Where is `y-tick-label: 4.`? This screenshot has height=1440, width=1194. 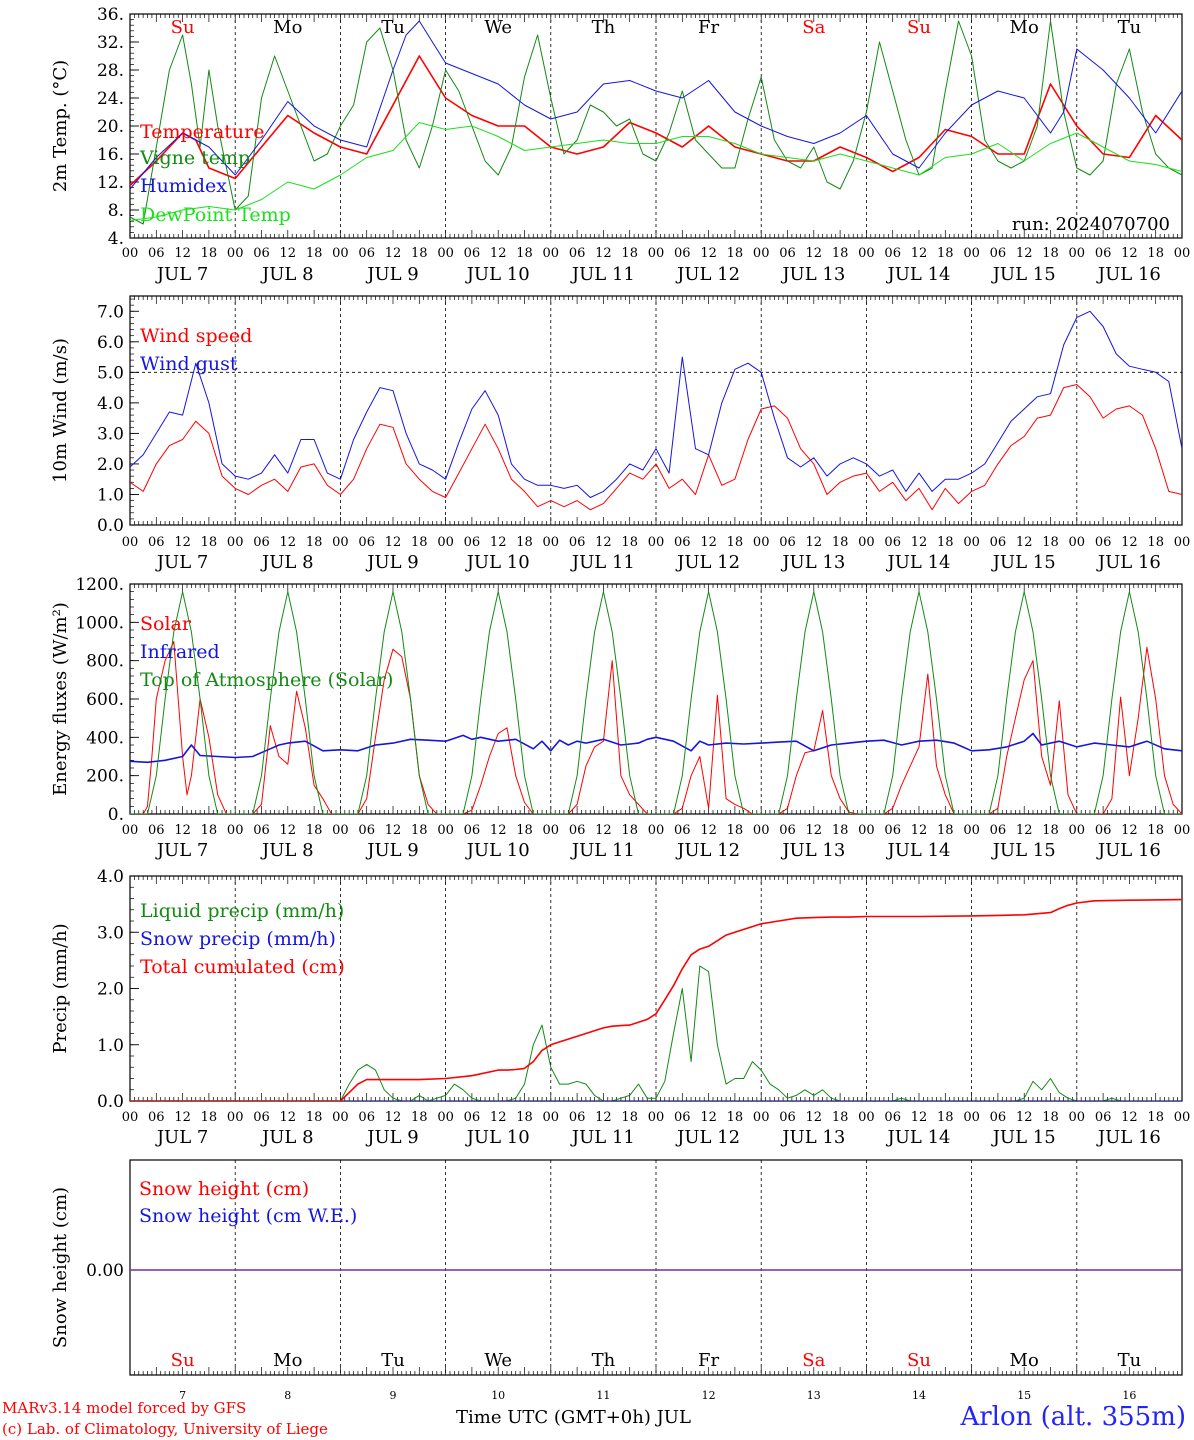 y-tick-label: 4. is located at coordinates (116, 239).